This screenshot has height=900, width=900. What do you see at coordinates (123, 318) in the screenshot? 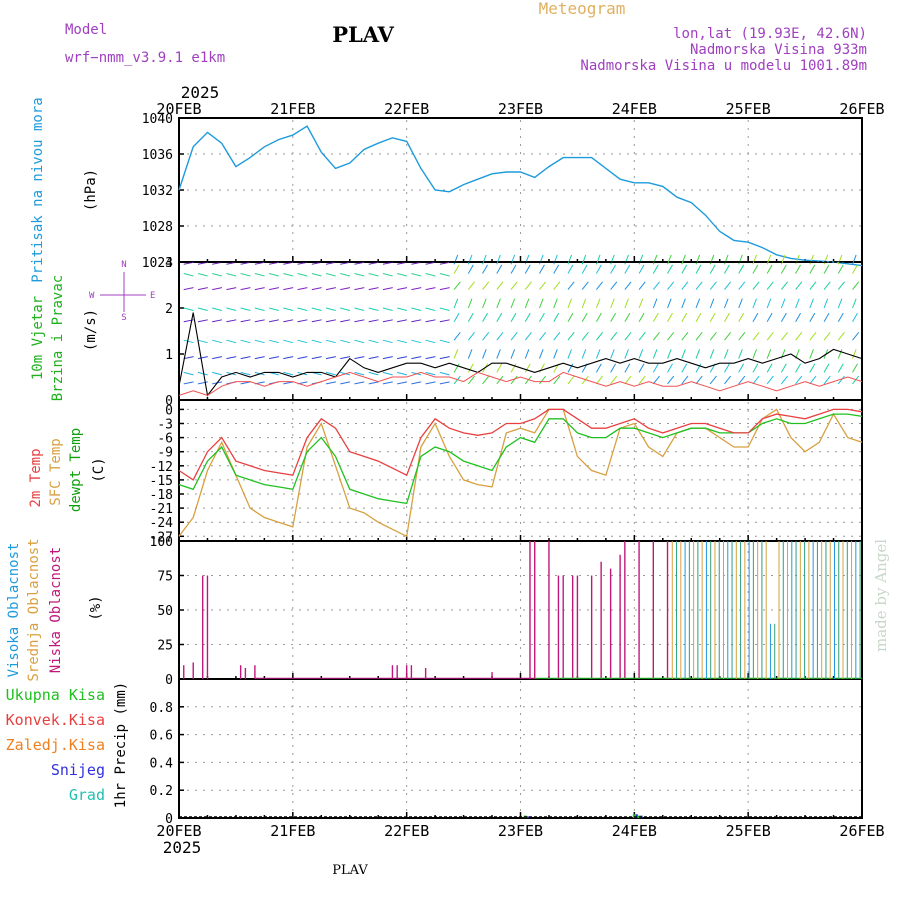
I see `compass-s: S` at bounding box center [123, 318].